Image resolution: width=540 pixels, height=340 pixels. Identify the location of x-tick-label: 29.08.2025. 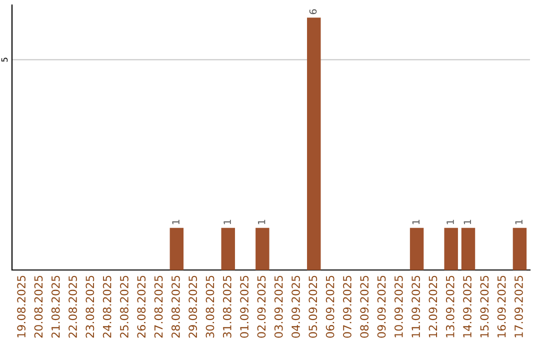
(193, 307).